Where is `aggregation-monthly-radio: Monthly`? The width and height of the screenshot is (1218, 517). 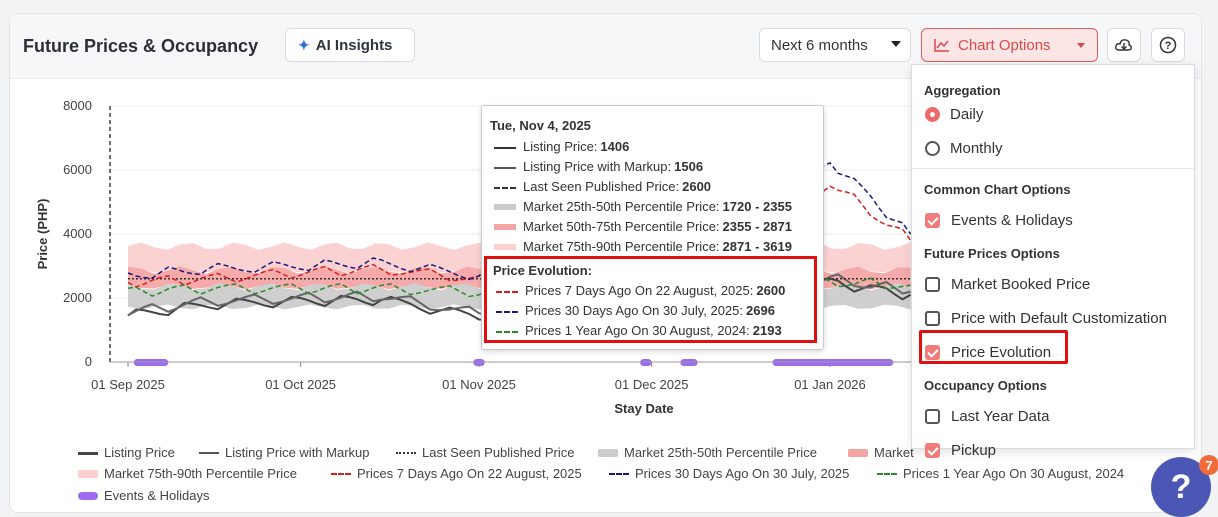
aggregation-monthly-radio: Monthly is located at coordinates (964, 148).